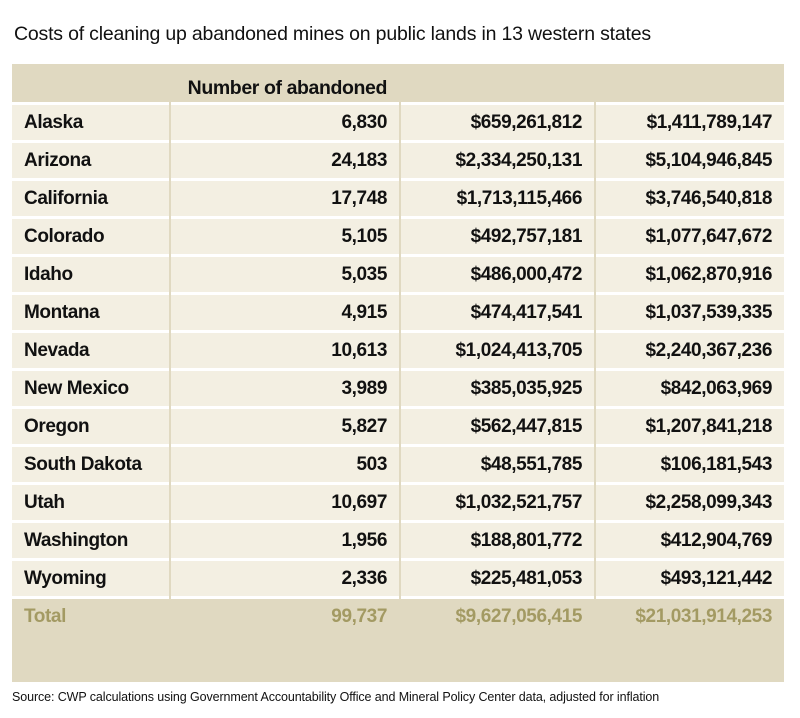  I want to click on cell-high-cost: $1,077,647,672, so click(690, 235).